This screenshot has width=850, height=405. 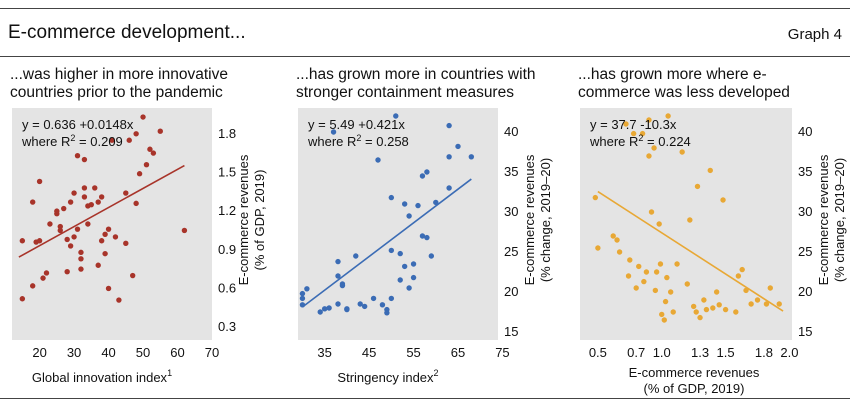 What do you see at coordinates (358, 138) in the screenshot?
I see `panel2-r-squared-sup: 2` at bounding box center [358, 138].